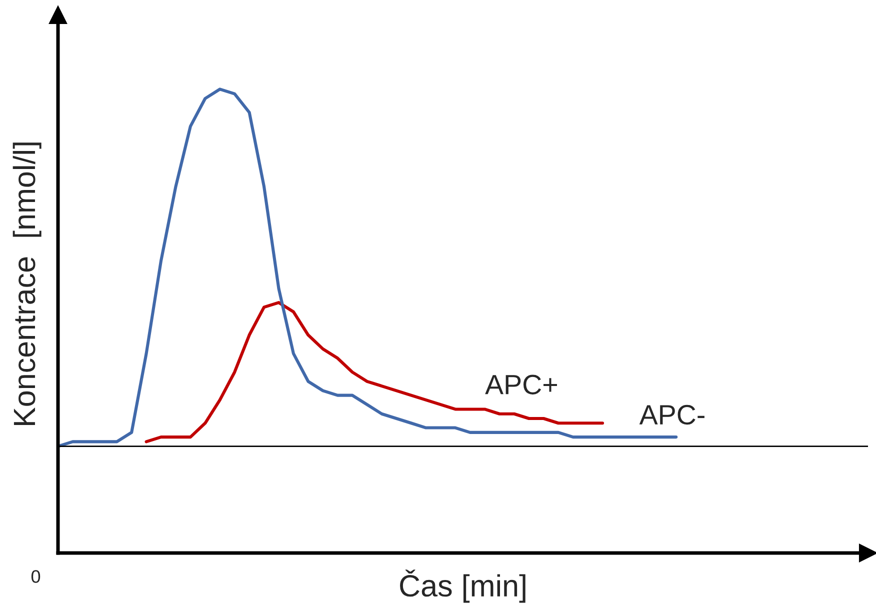 The height and width of the screenshot is (607, 876). What do you see at coordinates (27, 283) in the screenshot?
I see `y-axis-title: Koncentrace [nmol/l]` at bounding box center [27, 283].